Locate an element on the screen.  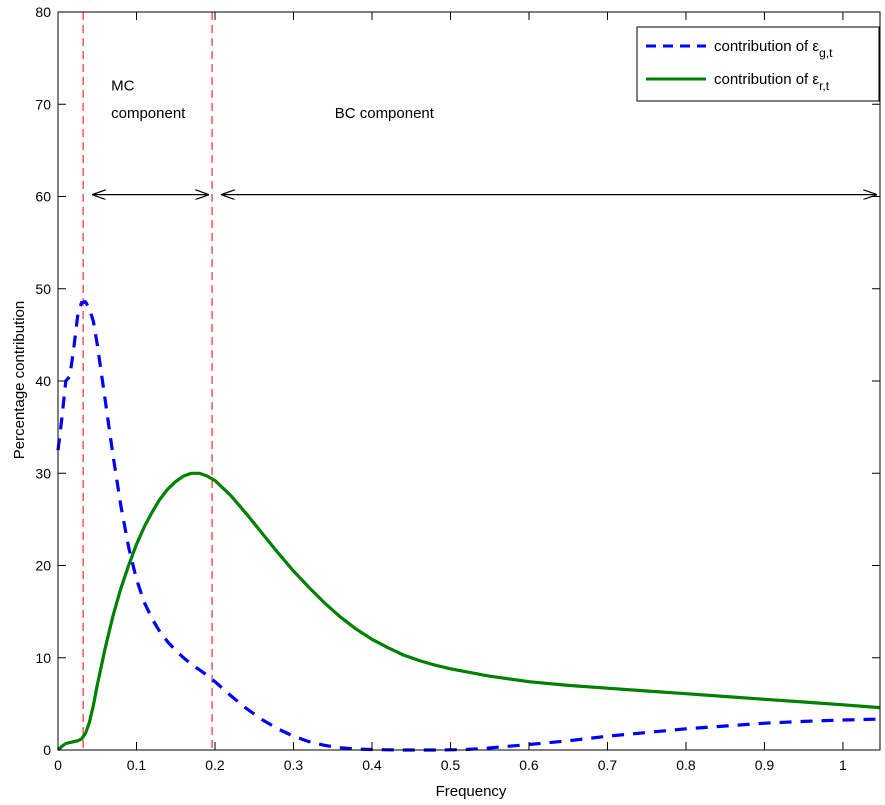
x-tick-label: 1 is located at coordinates (843, 765).